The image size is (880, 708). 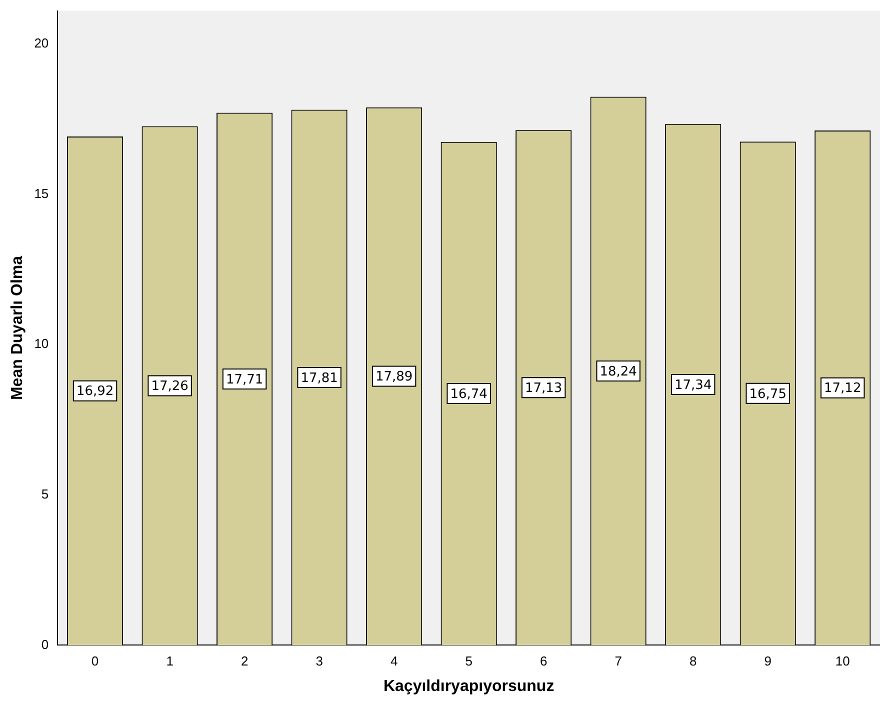 What do you see at coordinates (170, 661) in the screenshot?
I see `x-tick-label: 1` at bounding box center [170, 661].